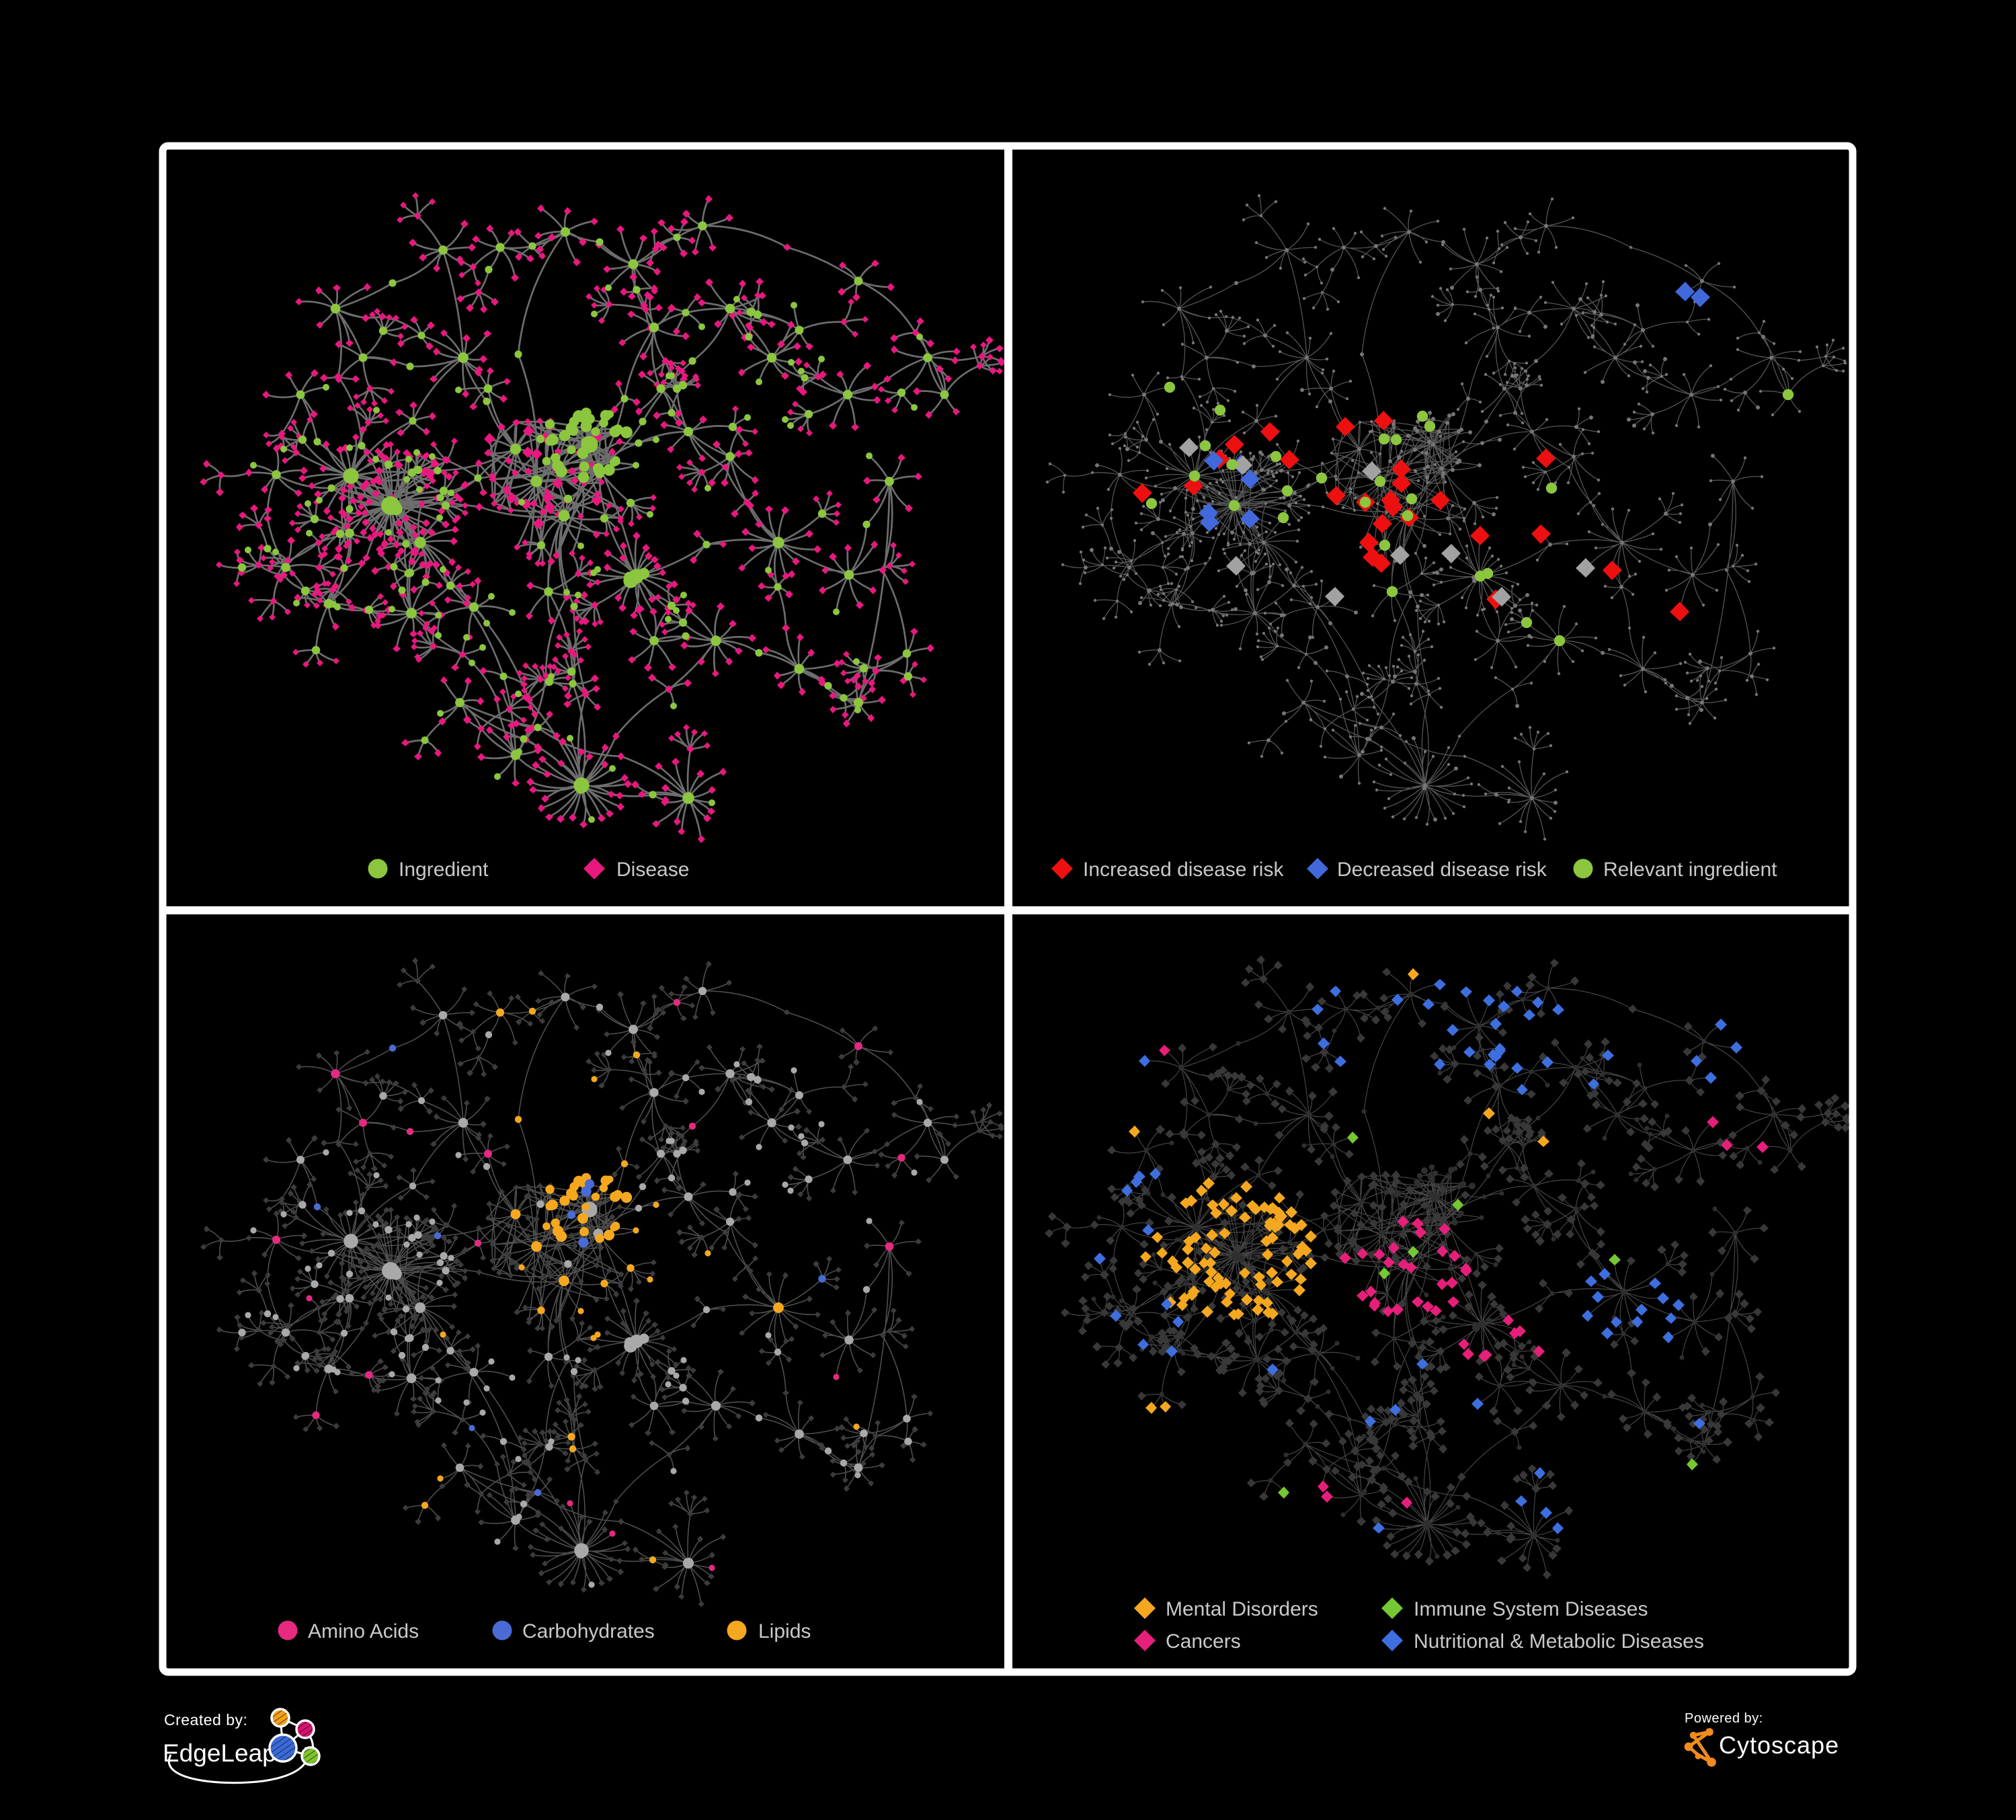 This screenshot has height=1820, width=2016. What do you see at coordinates (652, 870) in the screenshot?
I see `svg-text: Disease` at bounding box center [652, 870].